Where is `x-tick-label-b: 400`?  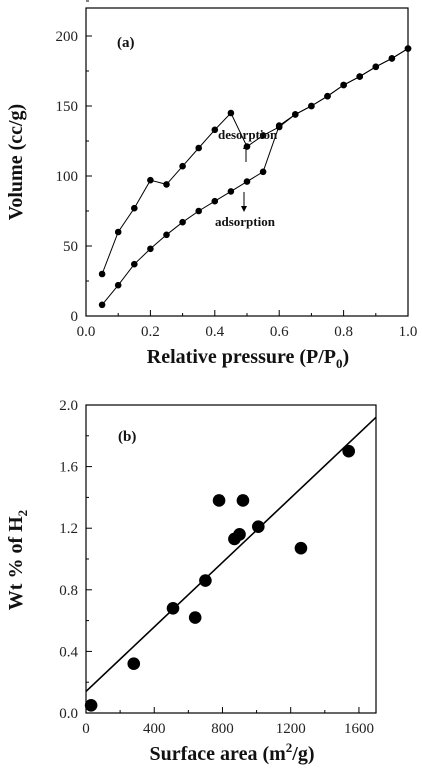 x-tick-label-b: 400 is located at coordinates (154, 729).